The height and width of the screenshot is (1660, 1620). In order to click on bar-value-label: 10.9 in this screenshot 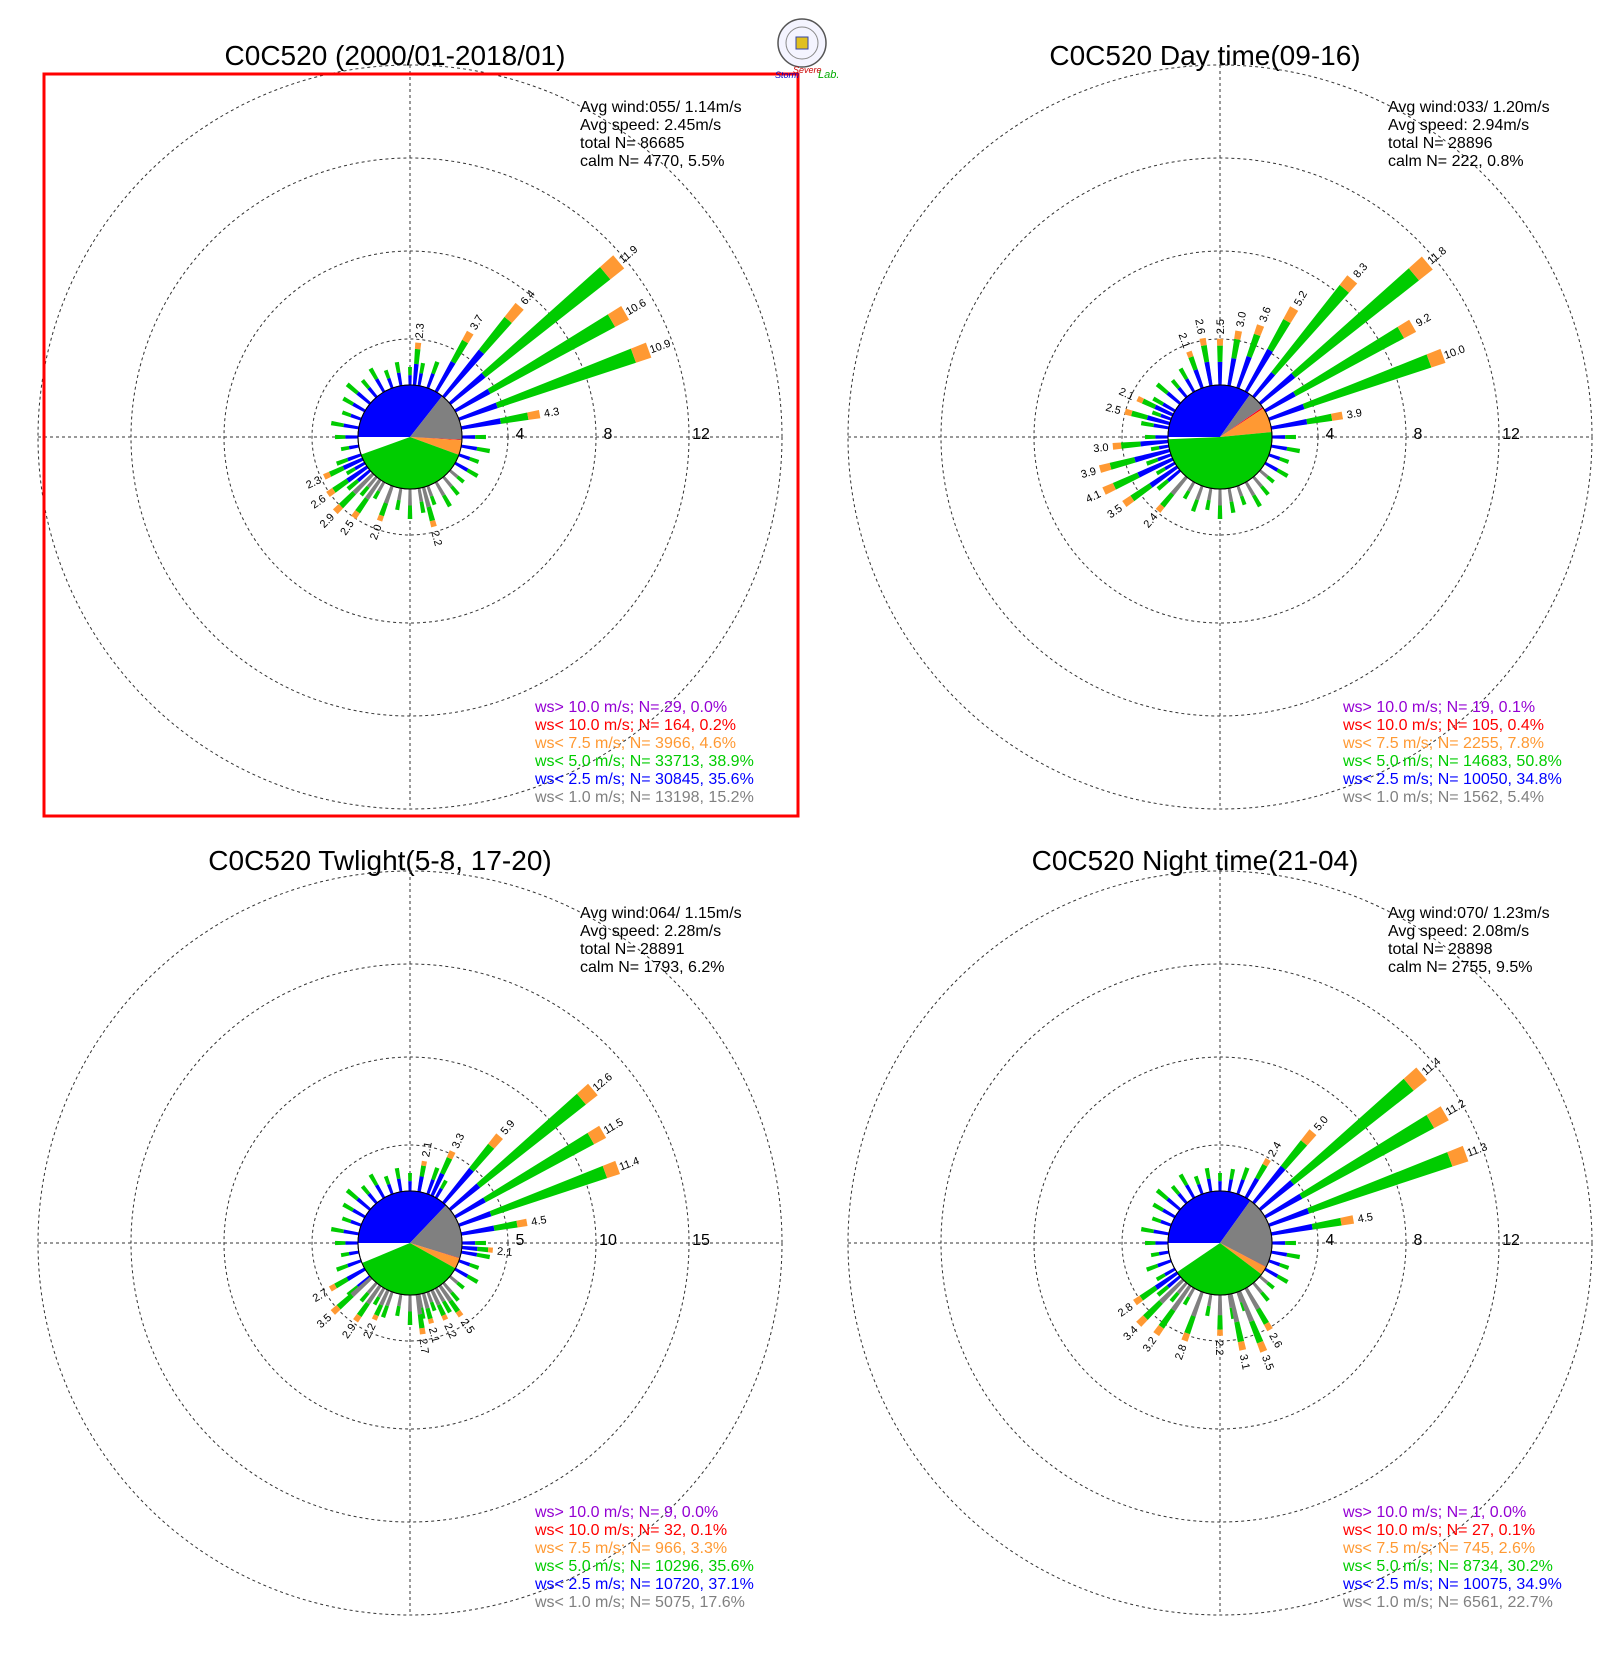, I will do `click(660, 347)`.